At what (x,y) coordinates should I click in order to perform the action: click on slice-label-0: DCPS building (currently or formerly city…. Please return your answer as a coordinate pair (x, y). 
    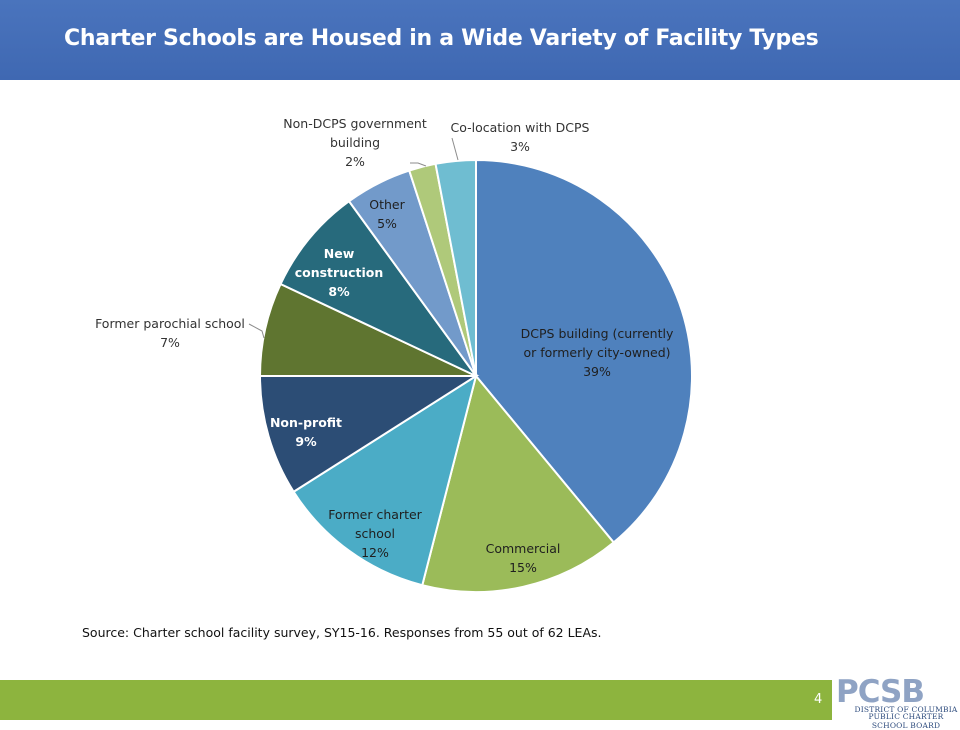
    Looking at the image, I should click on (597, 352).